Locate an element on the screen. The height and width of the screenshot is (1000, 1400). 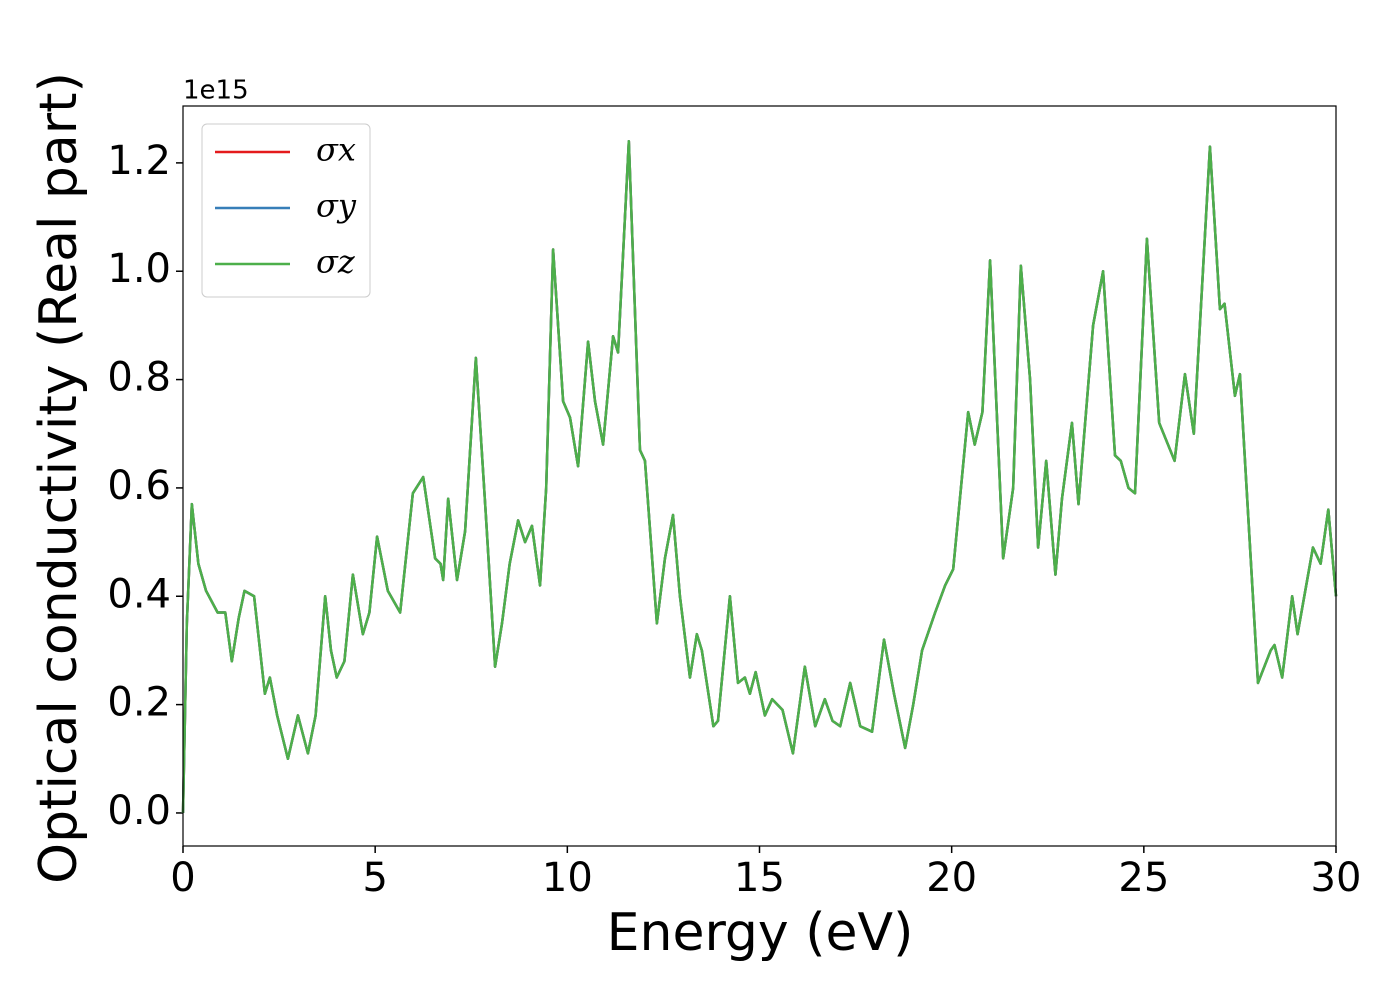
x-tick-label: 20 is located at coordinates (951, 878).